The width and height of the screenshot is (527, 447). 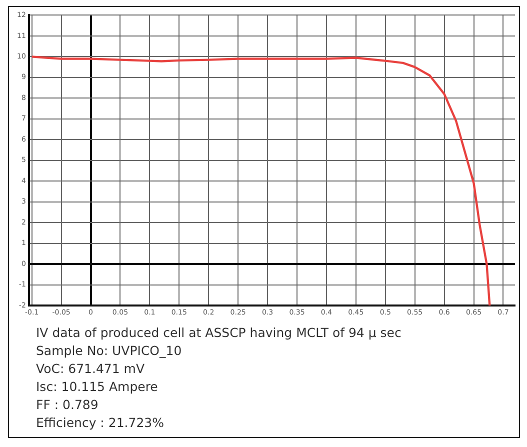 I want to click on text: VoC: 671.471 mV, so click(x=91, y=369).